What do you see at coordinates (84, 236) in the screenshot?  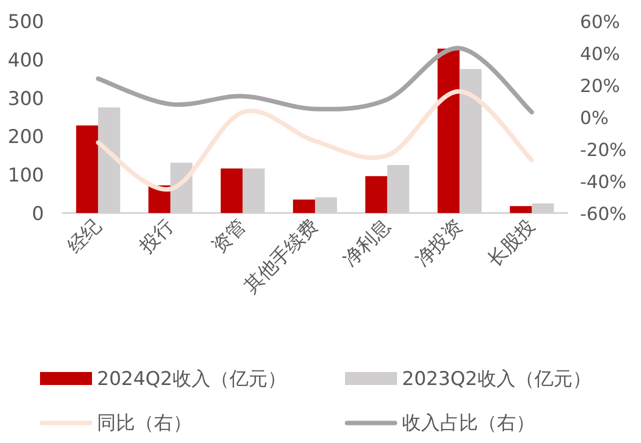 I see `x-tick-label: 经纪` at bounding box center [84, 236].